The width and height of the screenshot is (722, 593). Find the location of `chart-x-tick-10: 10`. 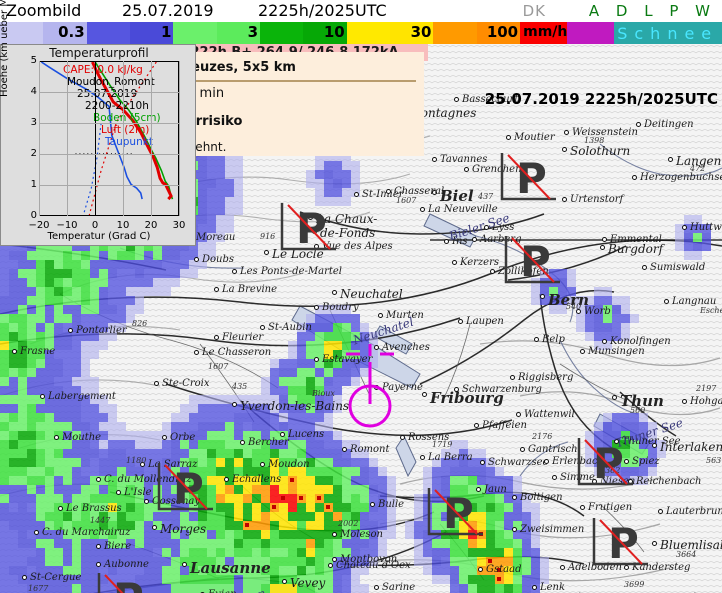

chart-x-tick-10: 10 is located at coordinates (123, 225).